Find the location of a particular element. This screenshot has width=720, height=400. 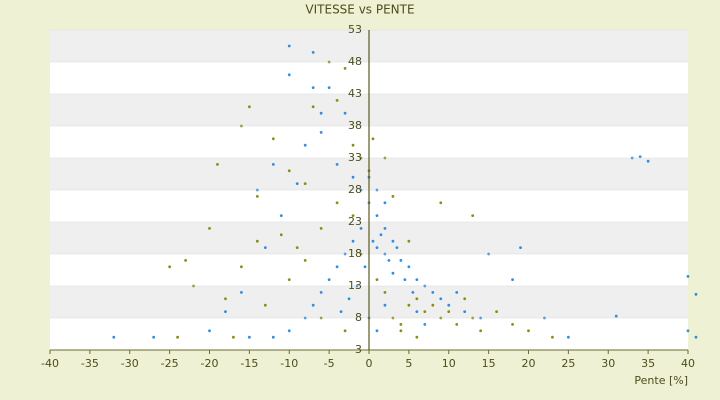

x-tick-label: 25 is located at coordinates (568, 363).